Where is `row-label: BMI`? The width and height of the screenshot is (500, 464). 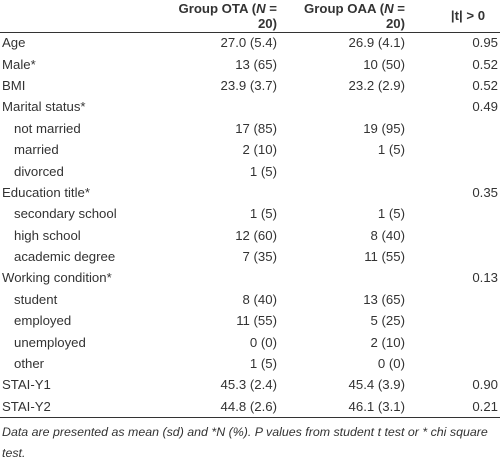 row-label: BMI is located at coordinates (14, 85).